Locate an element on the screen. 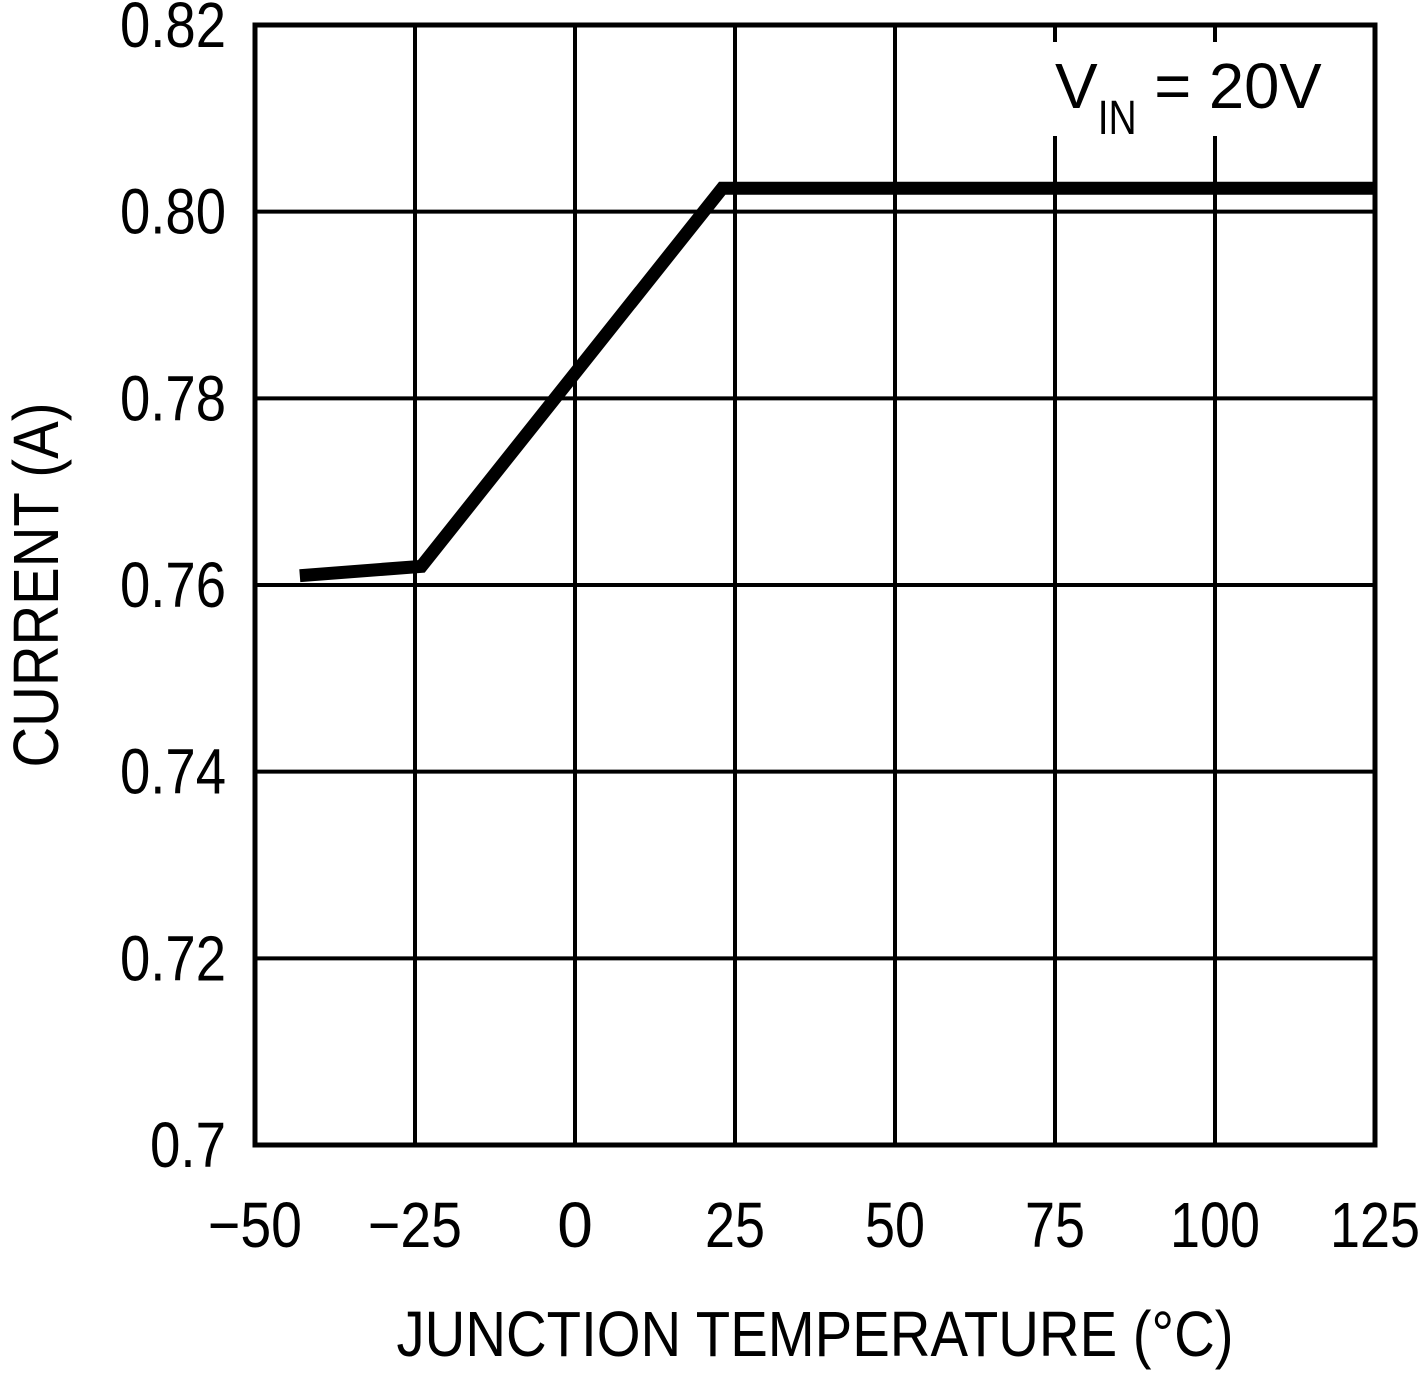 The image size is (1421, 1380). vin-annotation-suffix: = 20V is located at coordinates (1229, 86).